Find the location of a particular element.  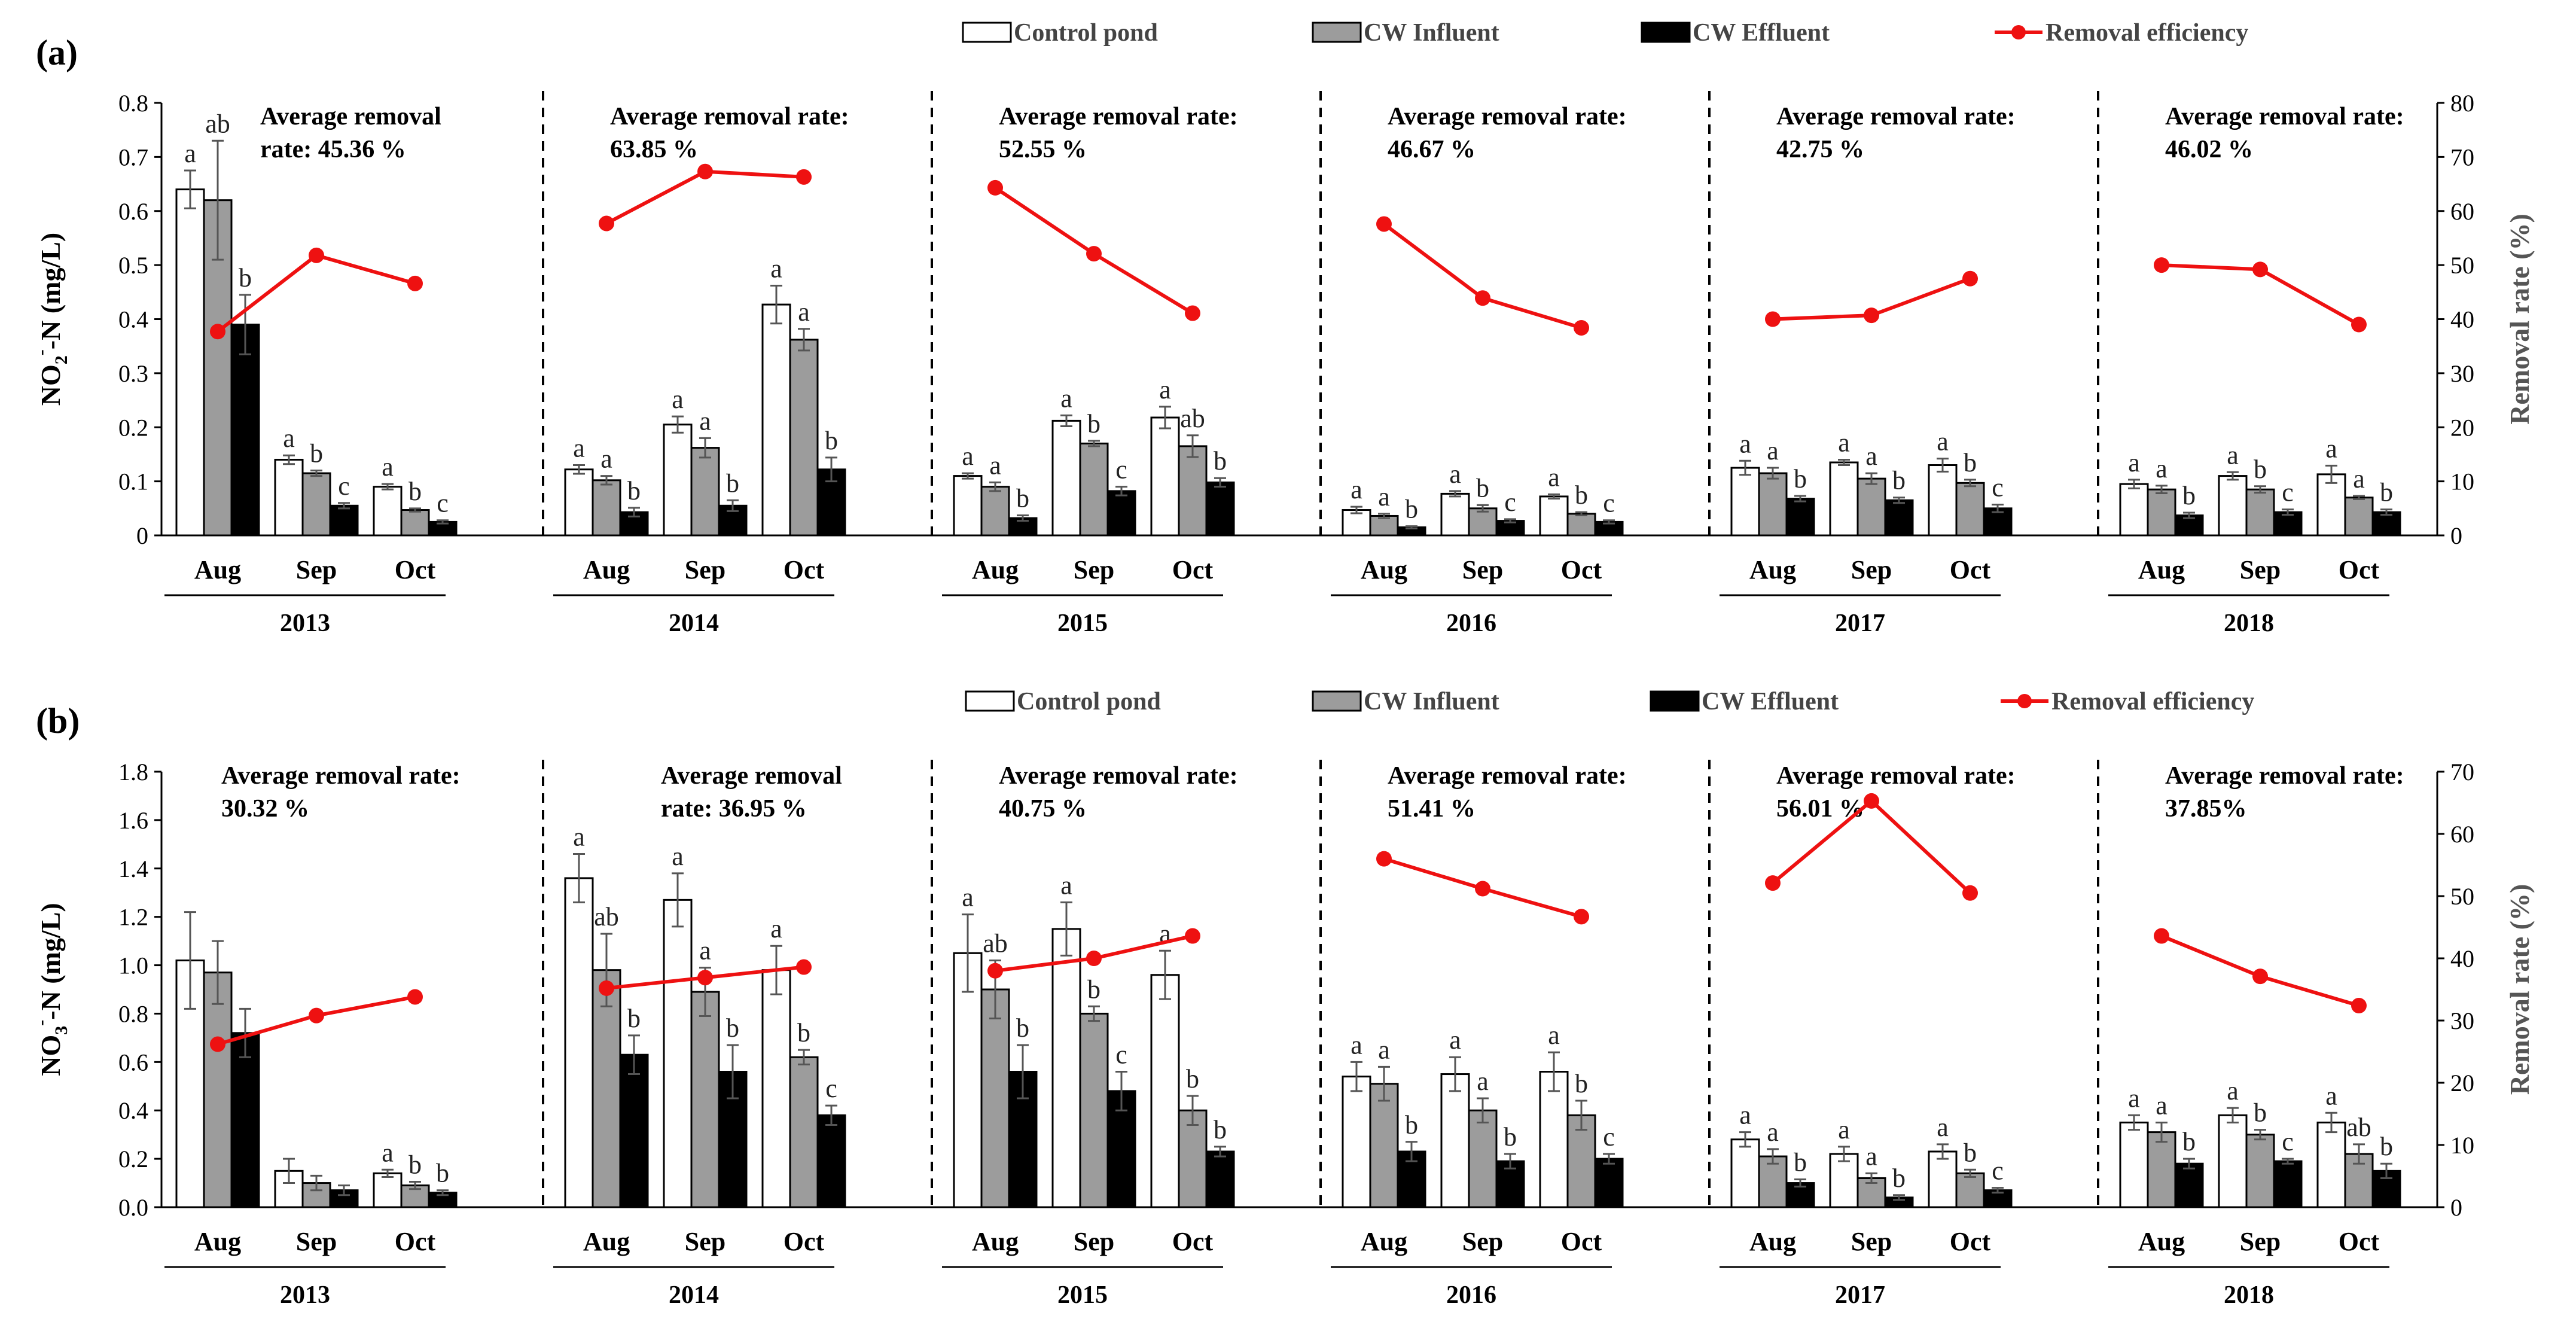

legend-swatch-control is located at coordinates (987, 32).